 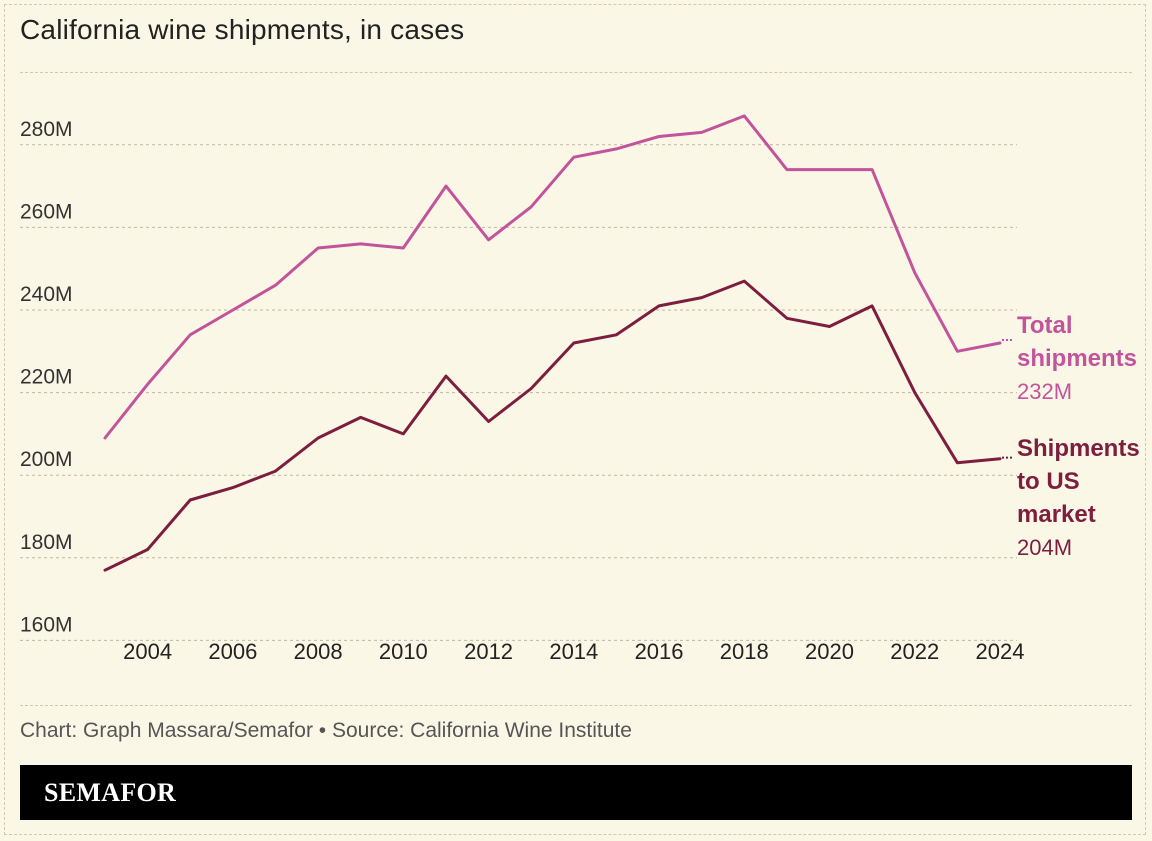 What do you see at coordinates (1045, 325) in the screenshot?
I see `series-label: Total` at bounding box center [1045, 325].